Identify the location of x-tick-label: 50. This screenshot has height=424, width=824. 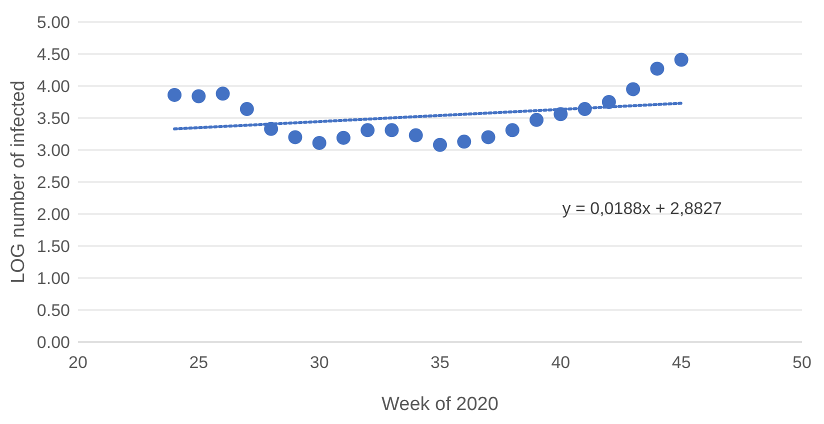
(802, 362).